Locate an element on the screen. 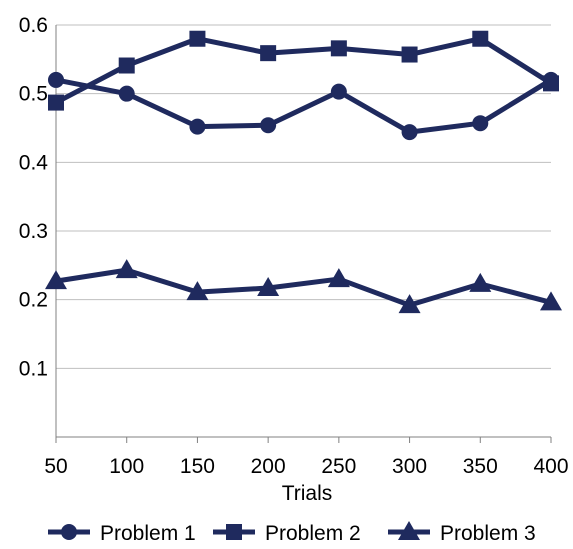 This screenshot has height=549, width=573. x-tick-label: 300 is located at coordinates (409, 466).